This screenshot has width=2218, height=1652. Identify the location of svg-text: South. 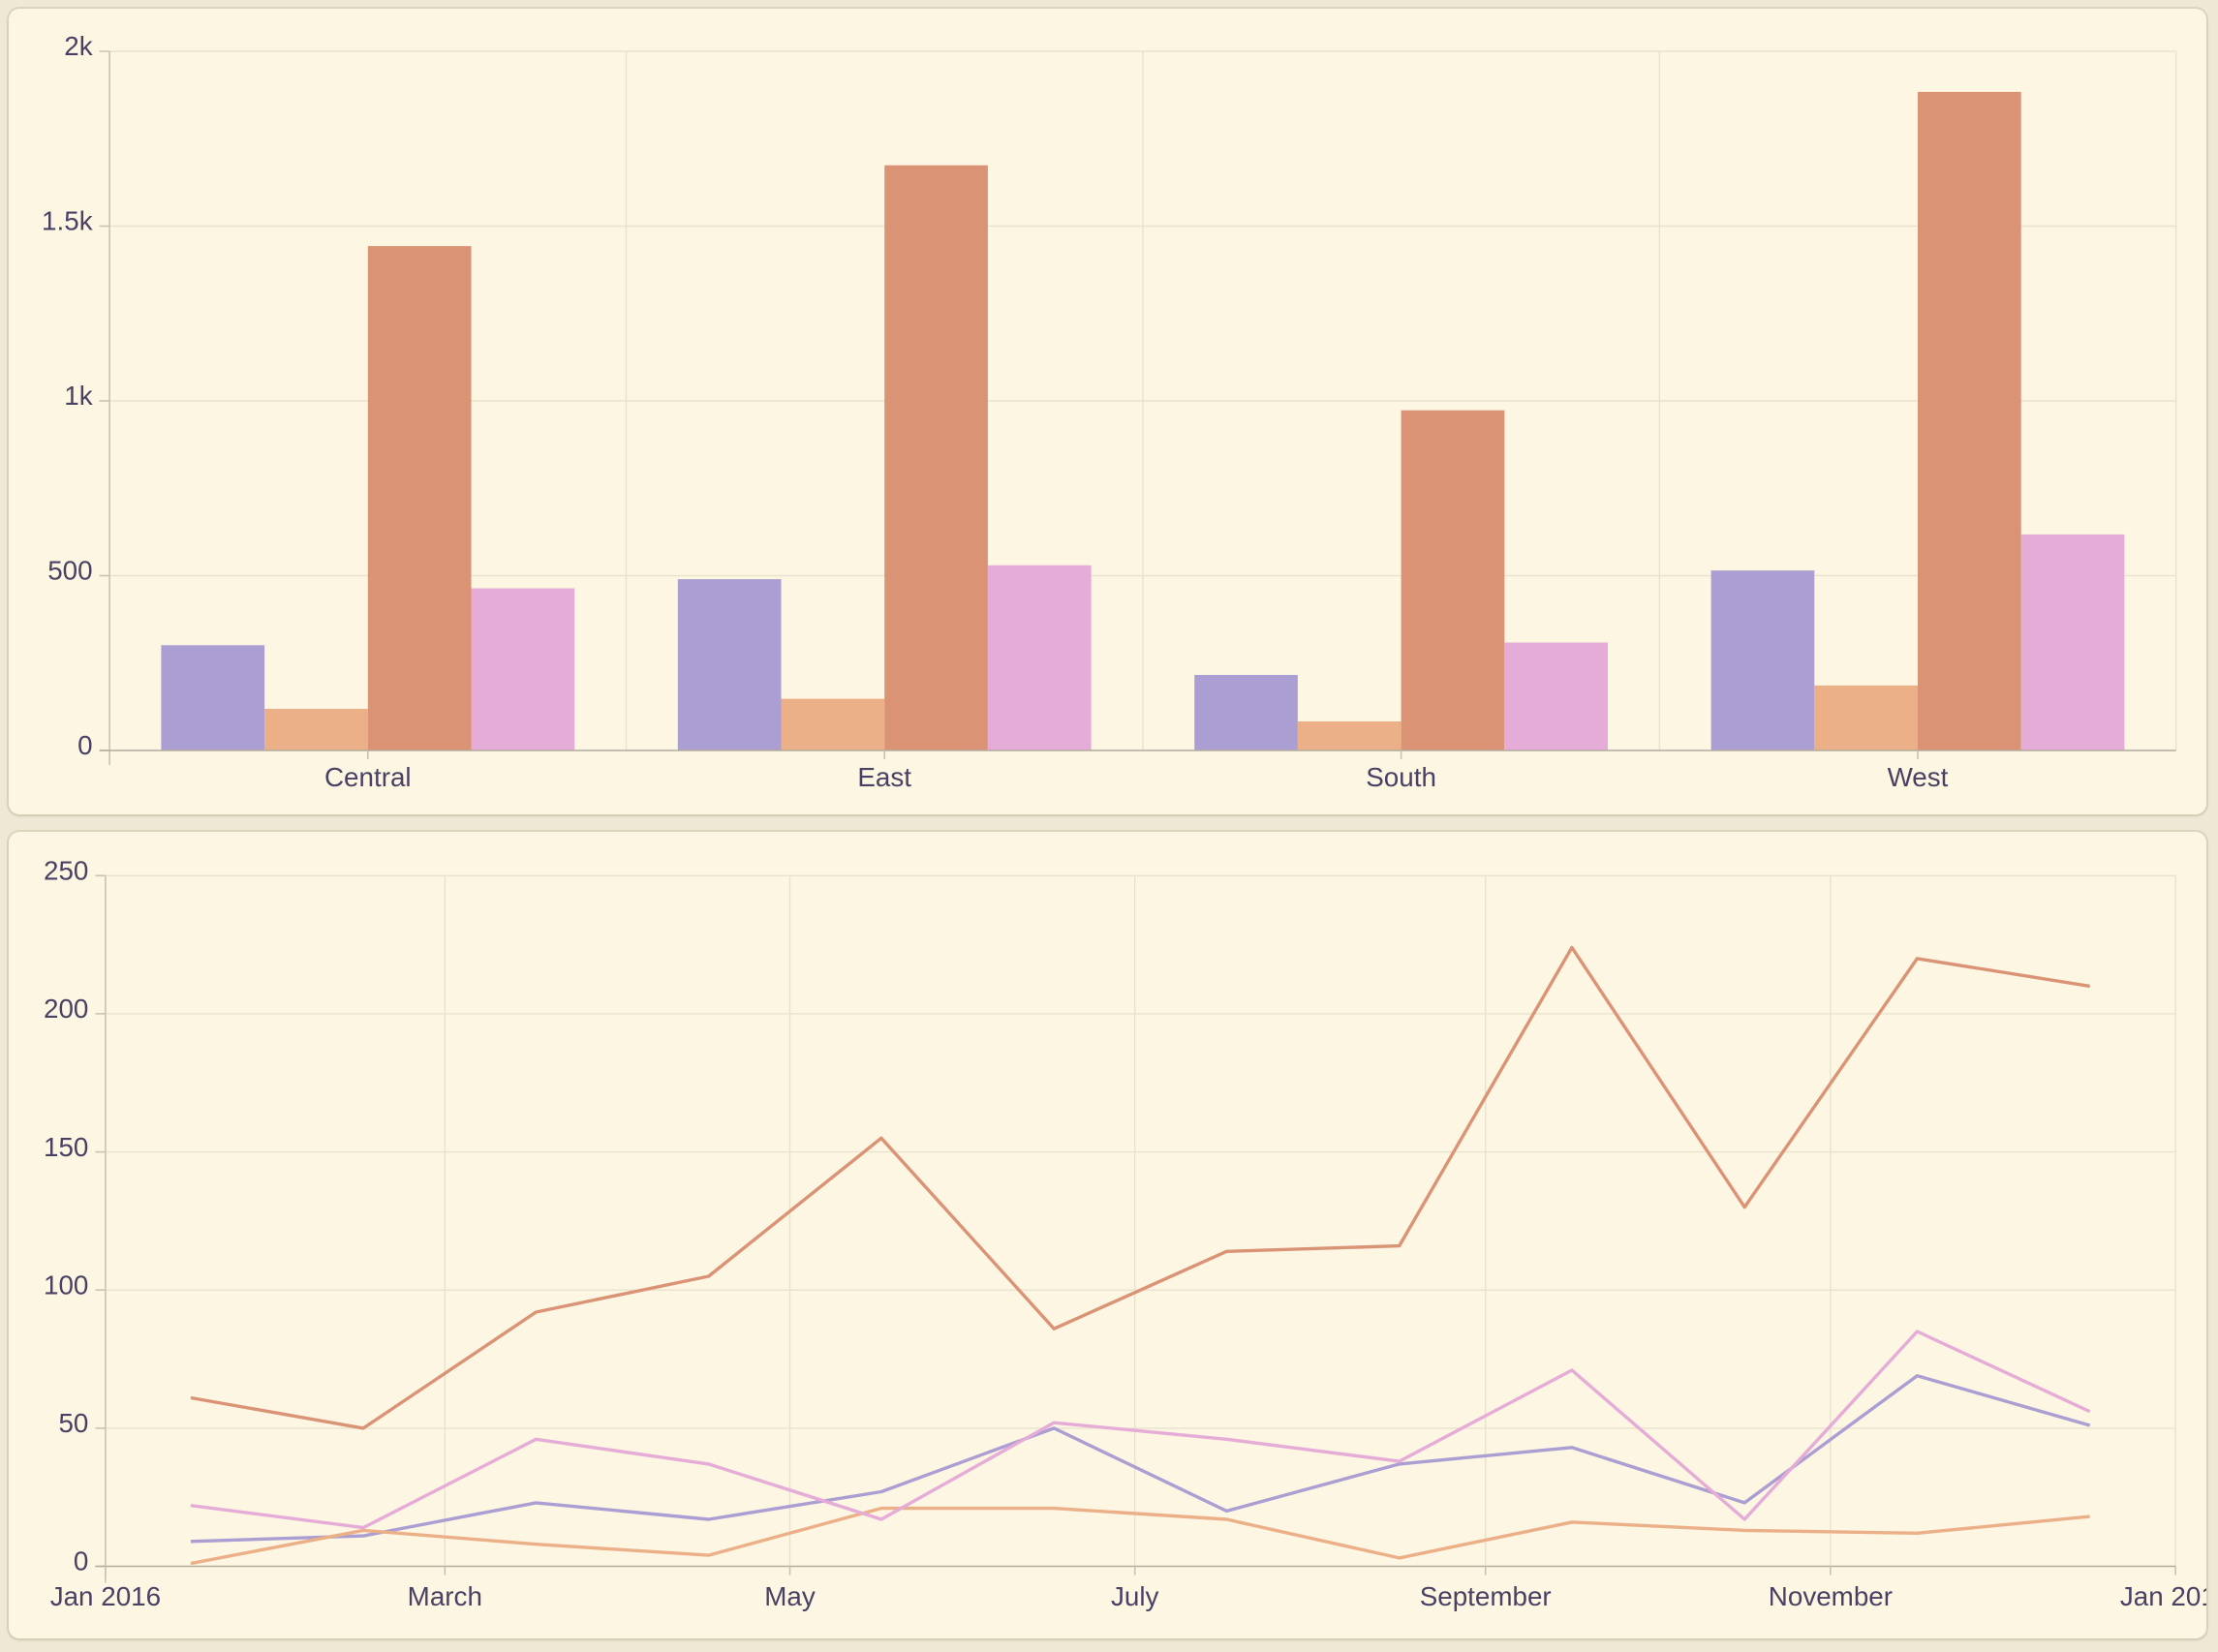
(1401, 777).